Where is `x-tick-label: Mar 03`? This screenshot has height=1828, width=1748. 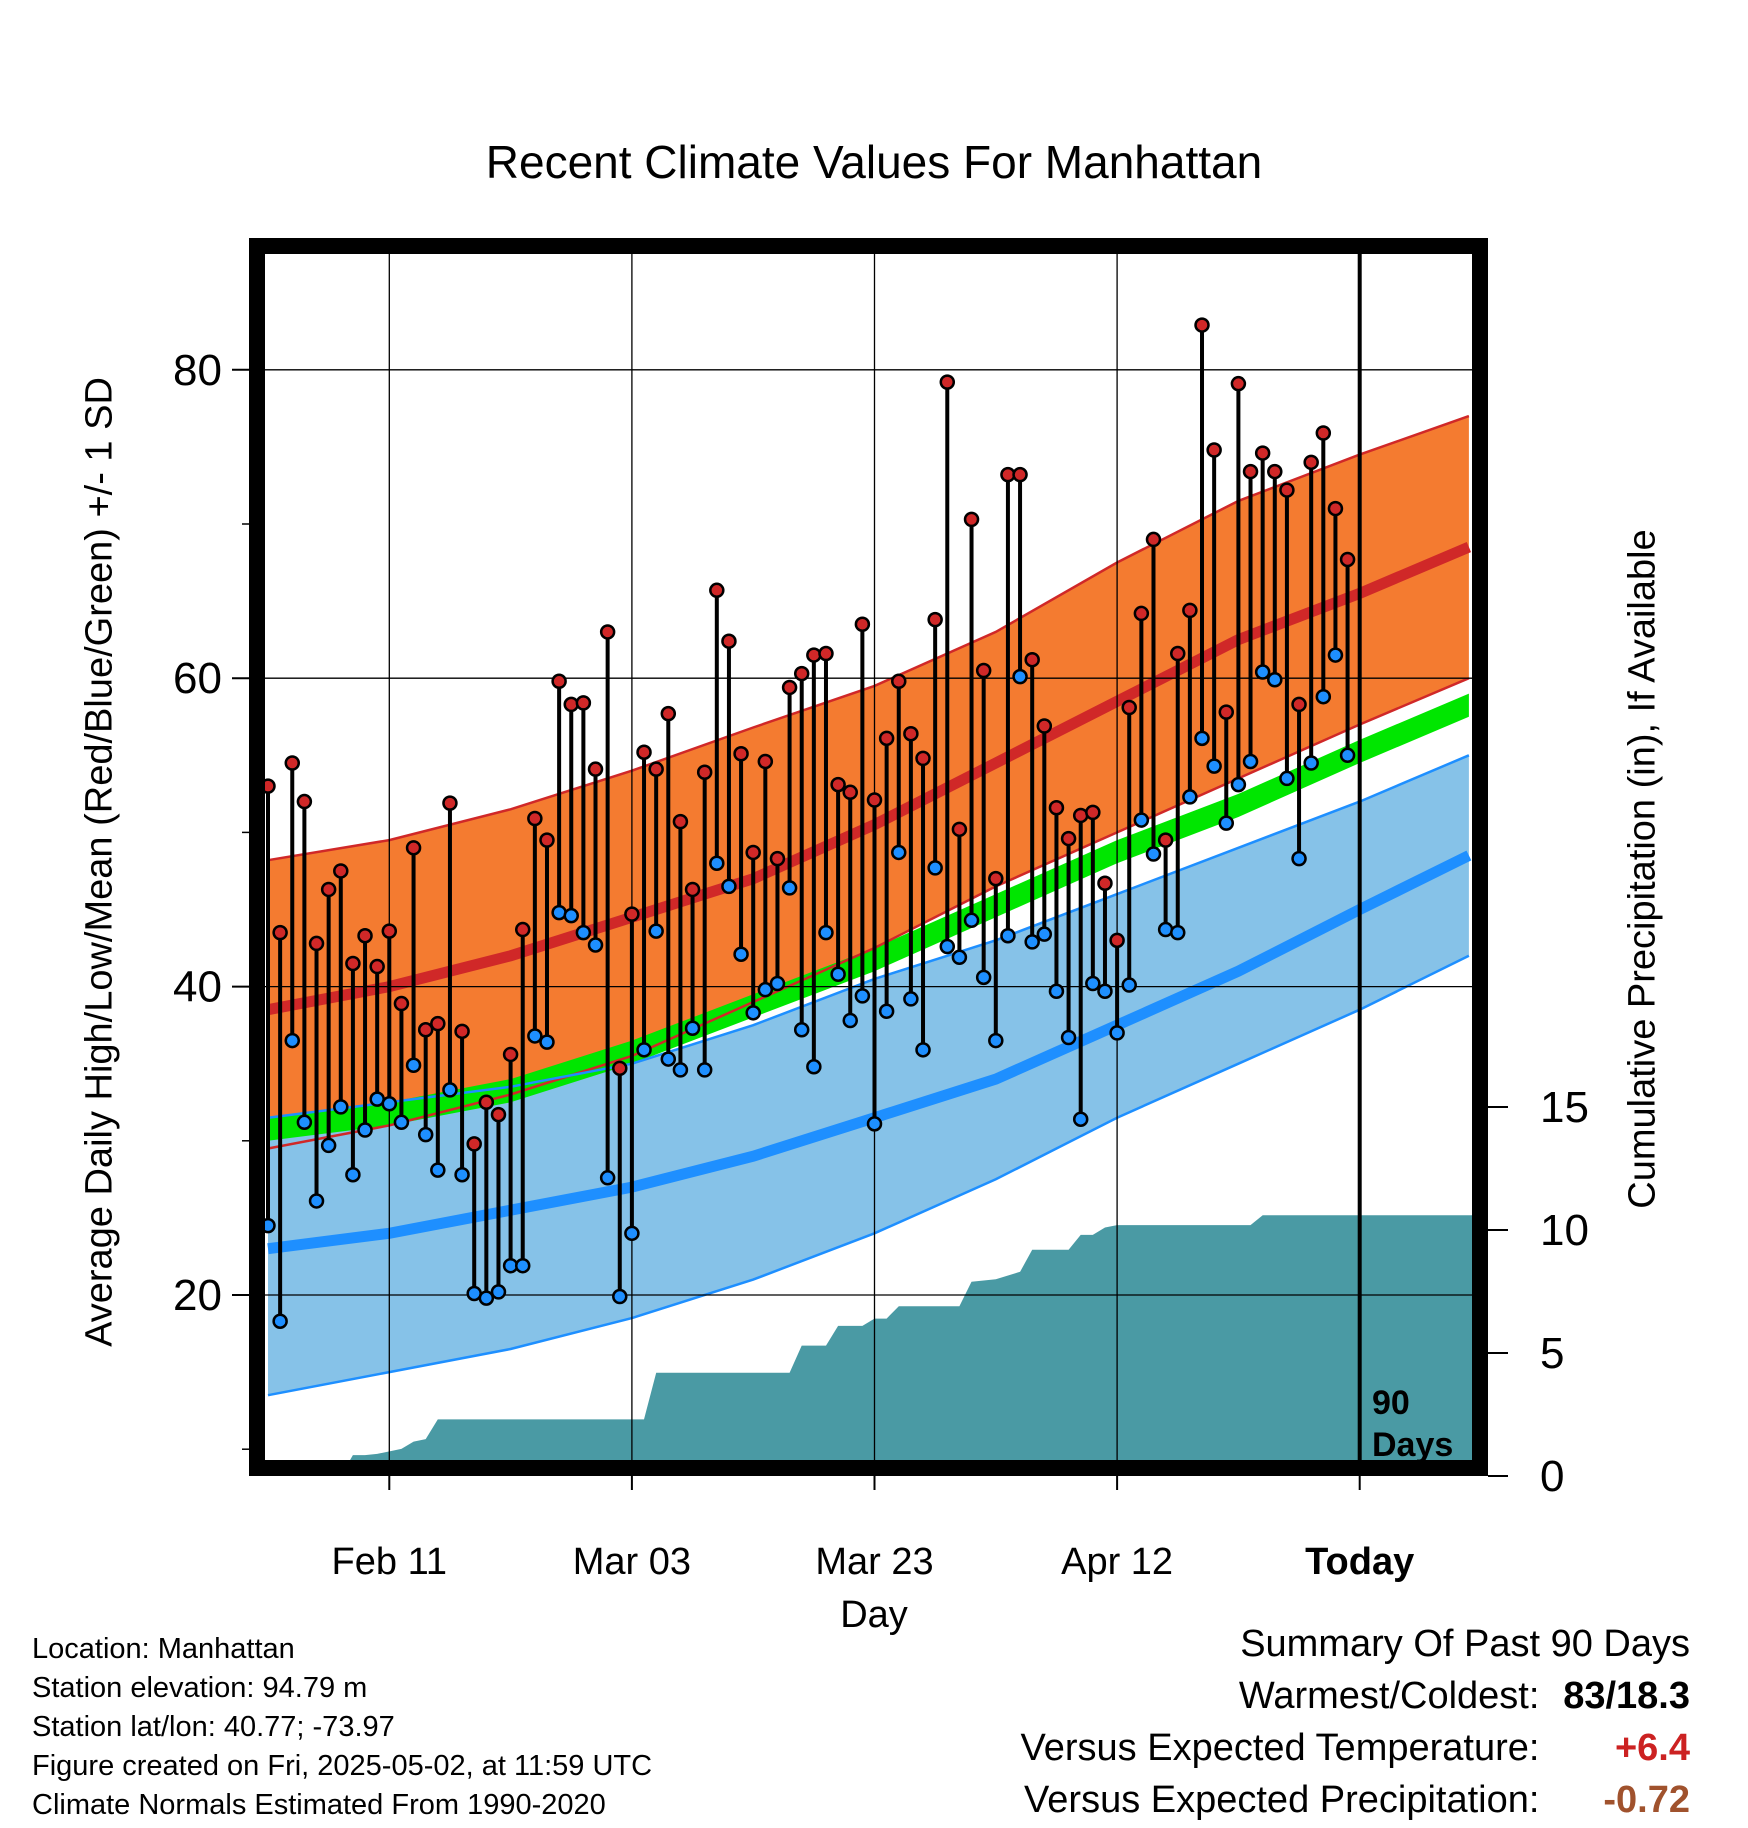 x-tick-label: Mar 03 is located at coordinates (632, 1562).